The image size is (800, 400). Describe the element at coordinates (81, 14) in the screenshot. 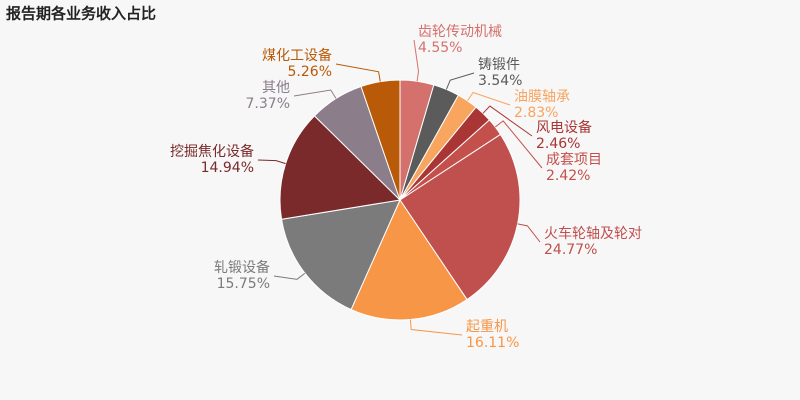

I see `chart-title: 报告期各业务收入占比` at that location.